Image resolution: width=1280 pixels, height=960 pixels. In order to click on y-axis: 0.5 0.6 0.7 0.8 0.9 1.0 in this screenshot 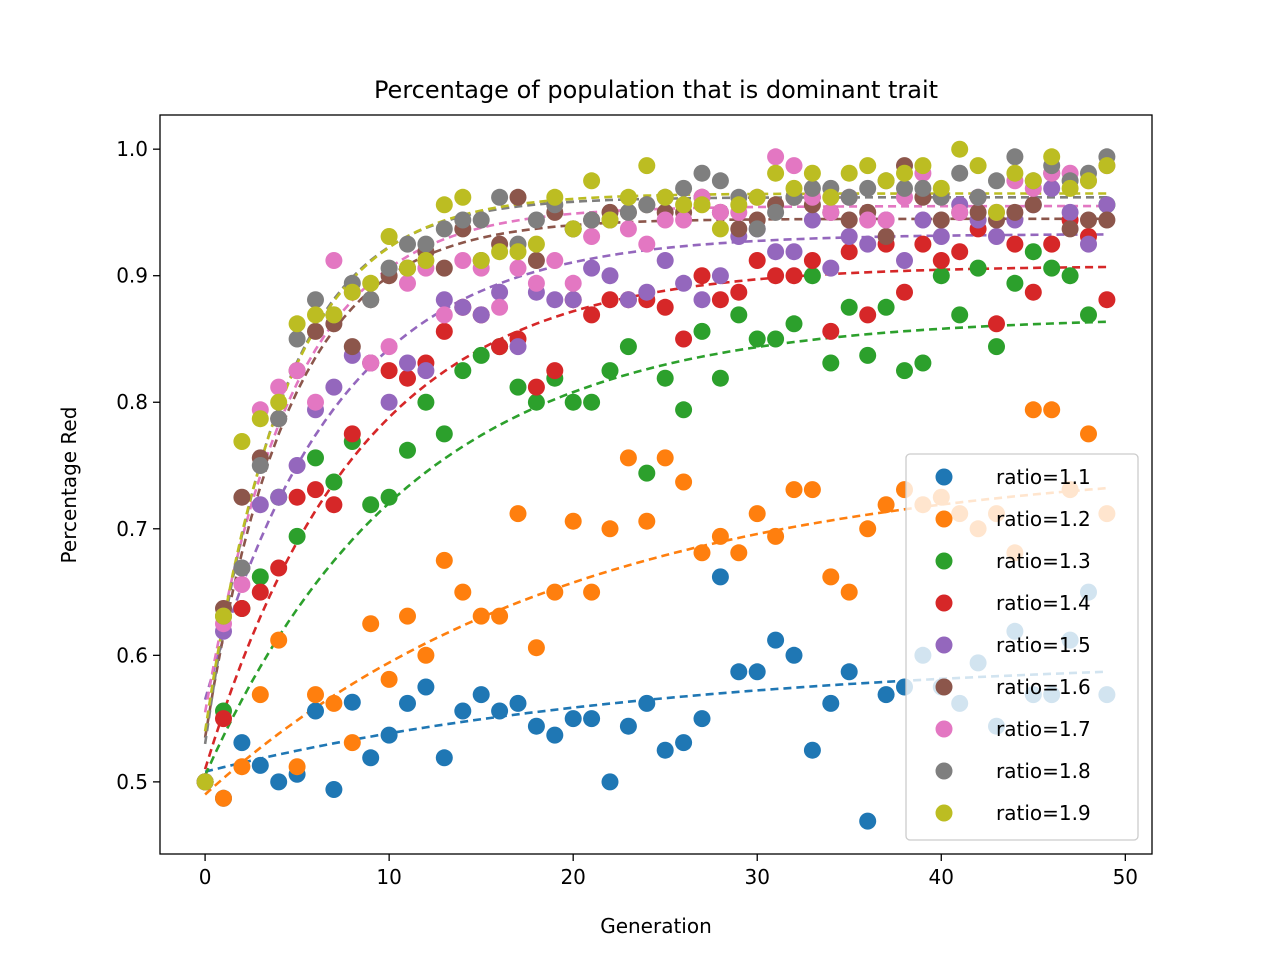, I will do `click(138, 465)`.